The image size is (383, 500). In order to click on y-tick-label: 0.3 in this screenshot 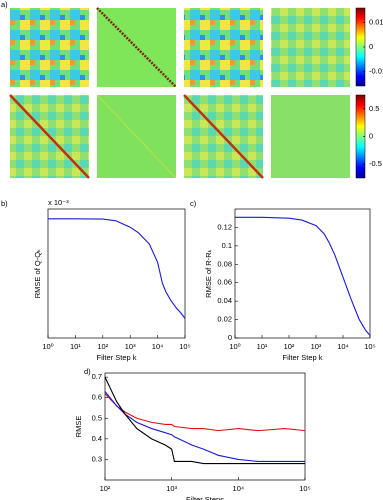, I will do `click(97, 458)`.